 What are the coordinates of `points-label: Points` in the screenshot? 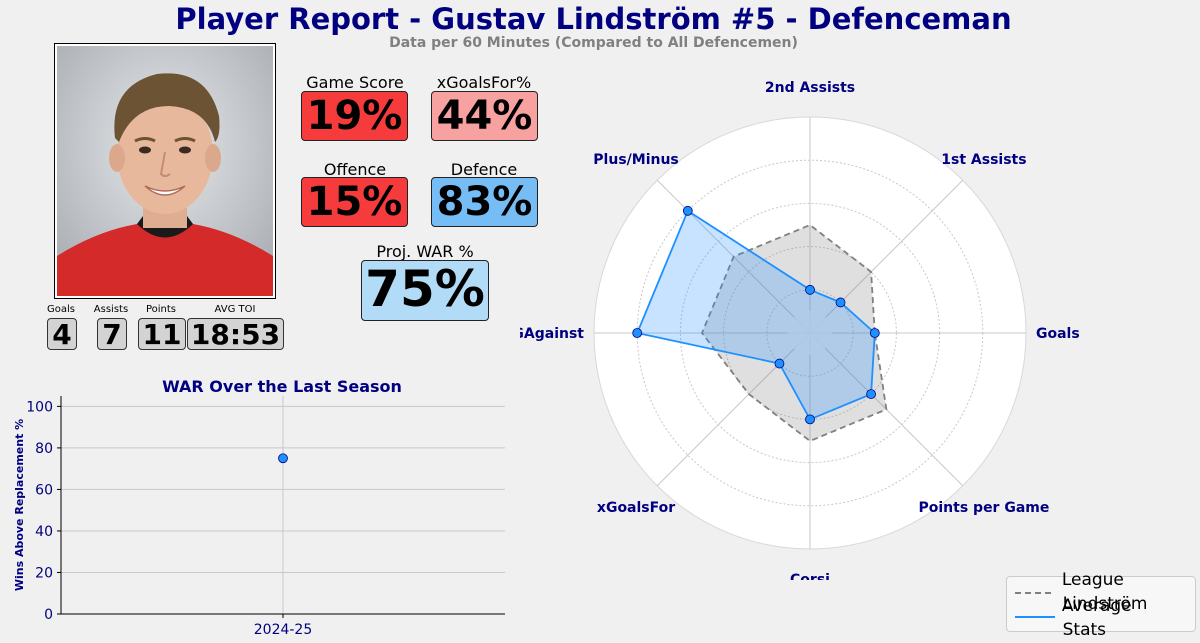 It's located at (161, 309).